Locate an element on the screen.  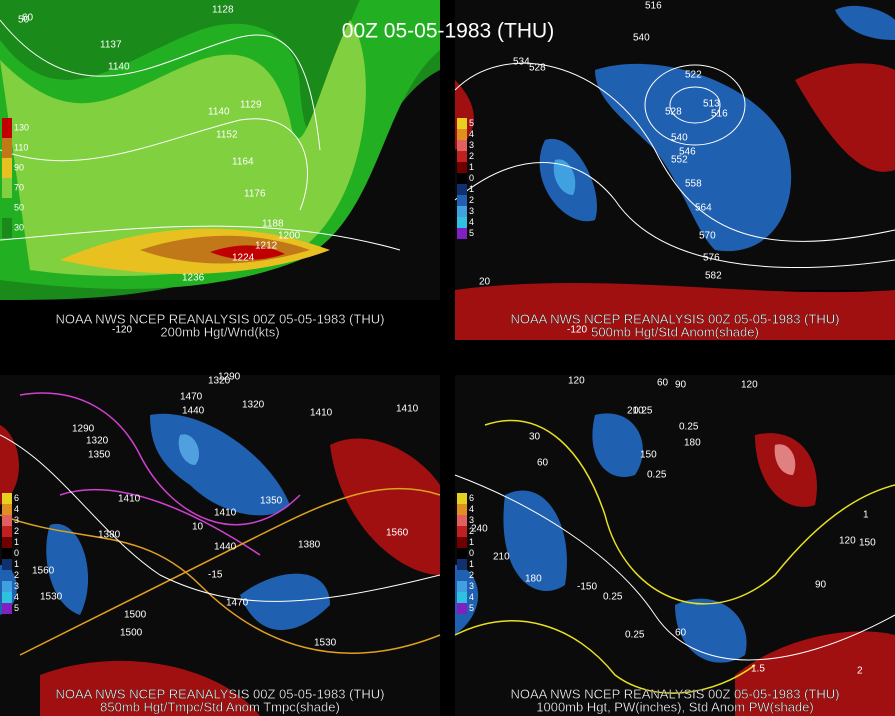
contour-label: 546 is located at coordinates (687, 152).